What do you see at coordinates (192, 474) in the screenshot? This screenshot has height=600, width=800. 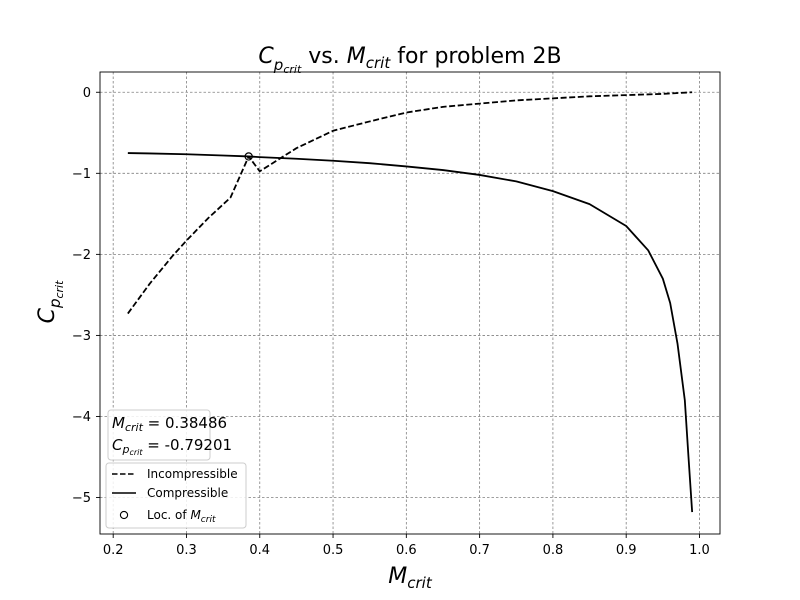 I see `legend-label-incompressible: Incompressible` at bounding box center [192, 474].